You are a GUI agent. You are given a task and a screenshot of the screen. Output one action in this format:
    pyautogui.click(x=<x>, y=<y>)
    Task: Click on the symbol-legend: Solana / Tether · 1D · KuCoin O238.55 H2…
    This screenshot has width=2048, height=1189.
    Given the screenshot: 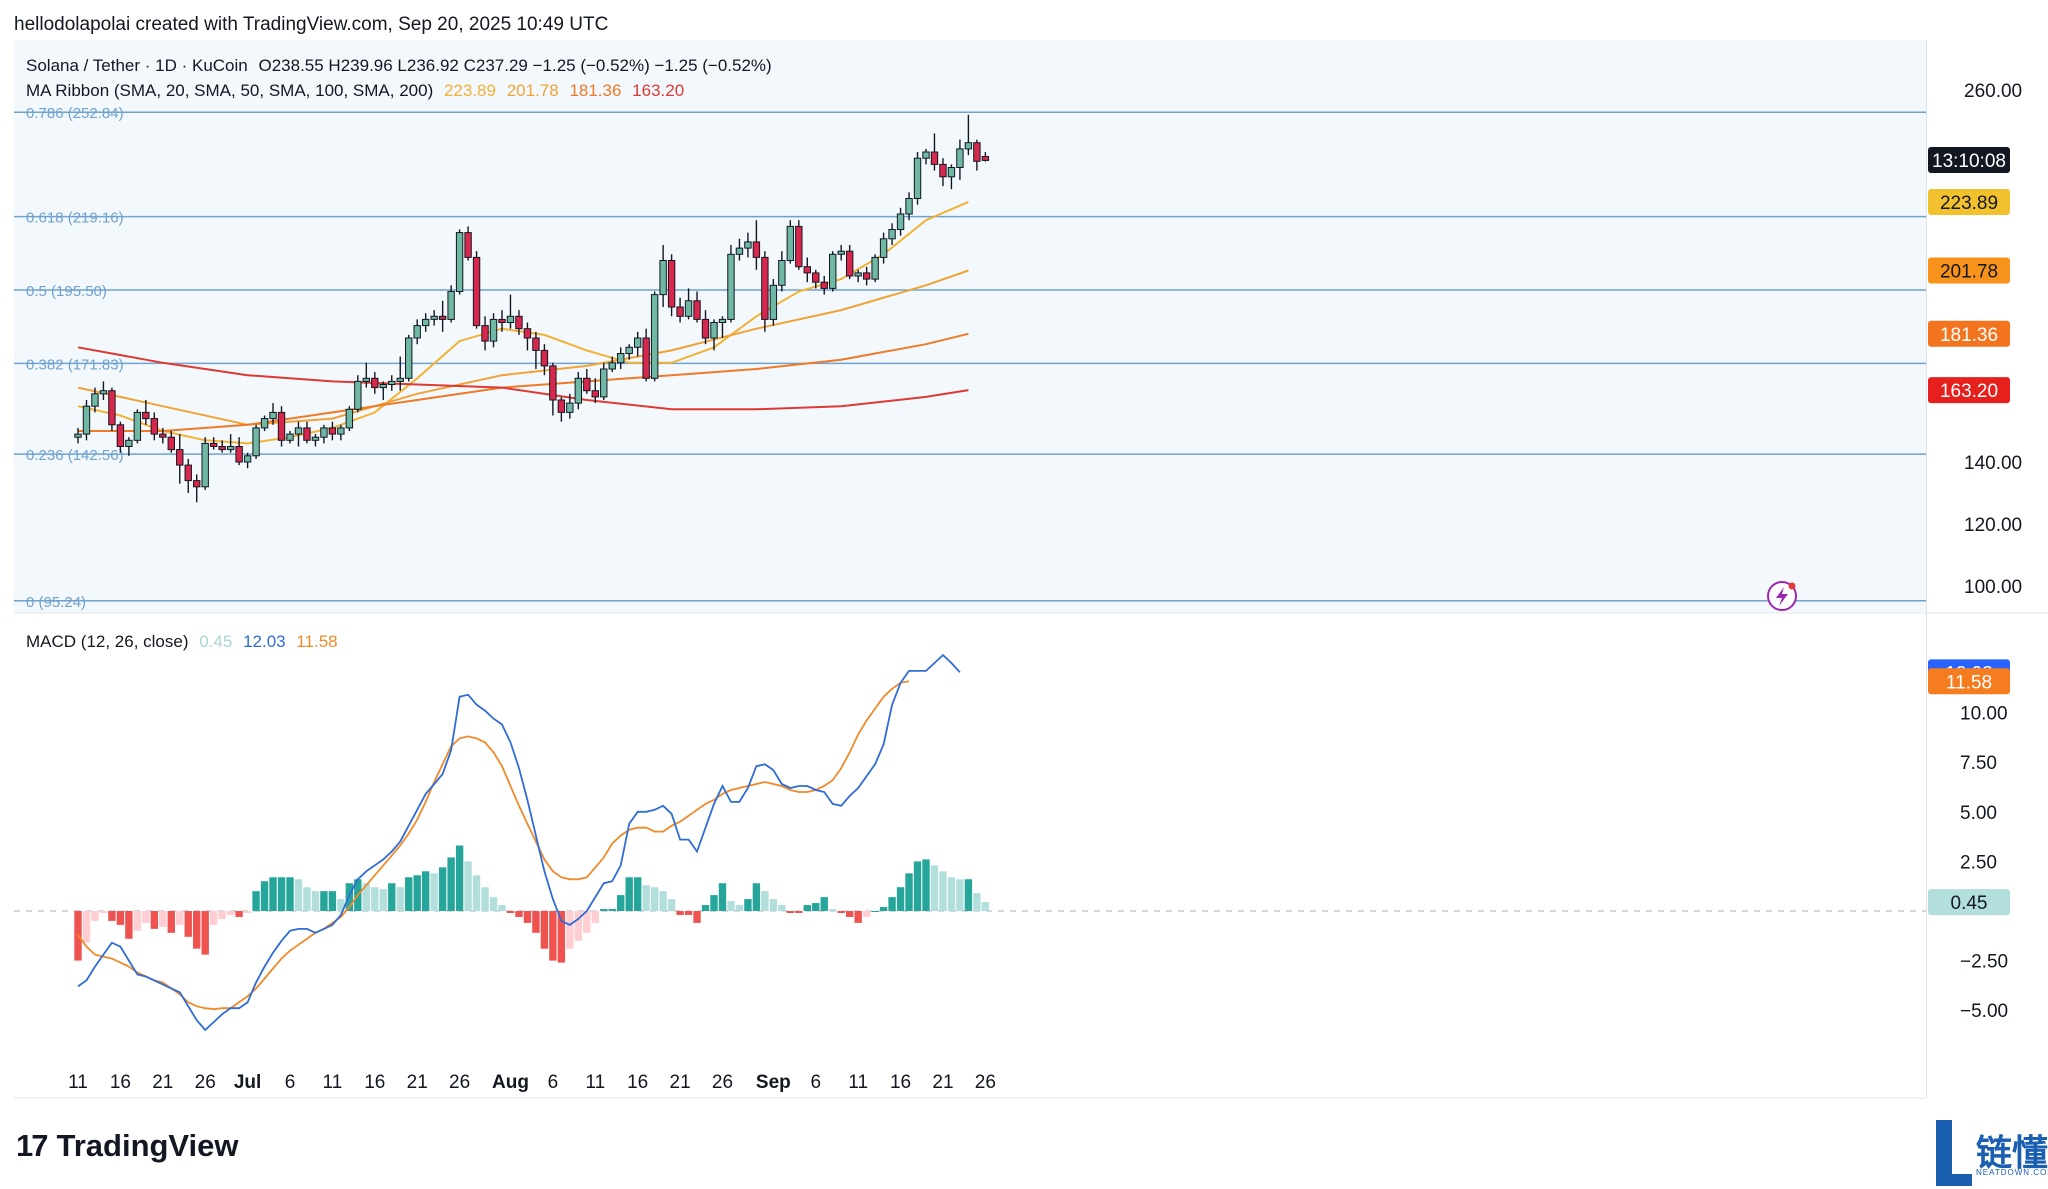 What is the action you would take?
    pyautogui.click(x=402, y=66)
    